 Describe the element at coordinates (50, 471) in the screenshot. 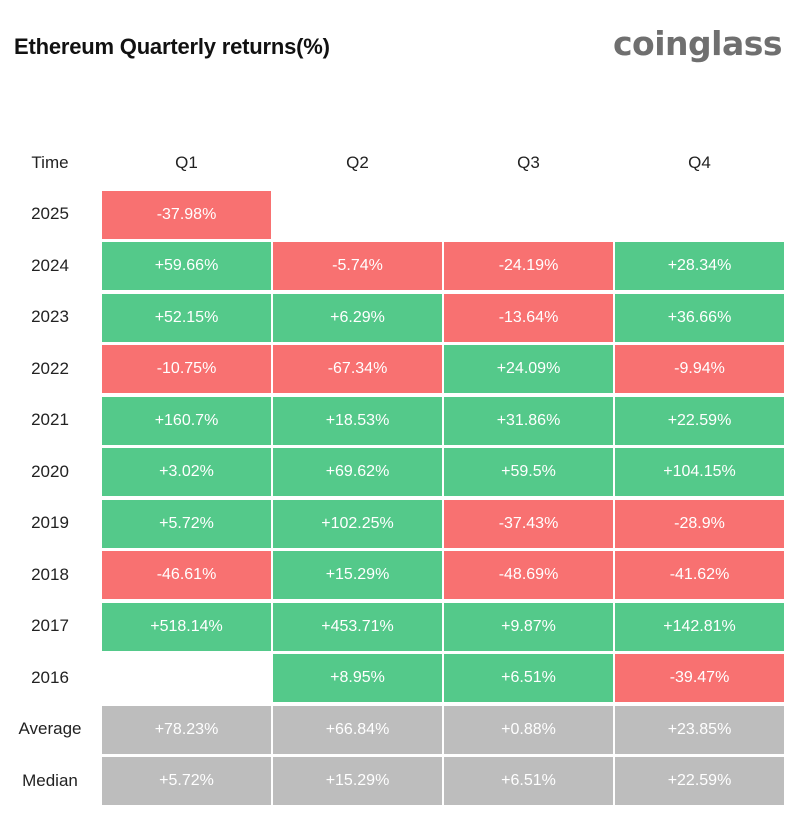

I see `year-label: 2020` at that location.